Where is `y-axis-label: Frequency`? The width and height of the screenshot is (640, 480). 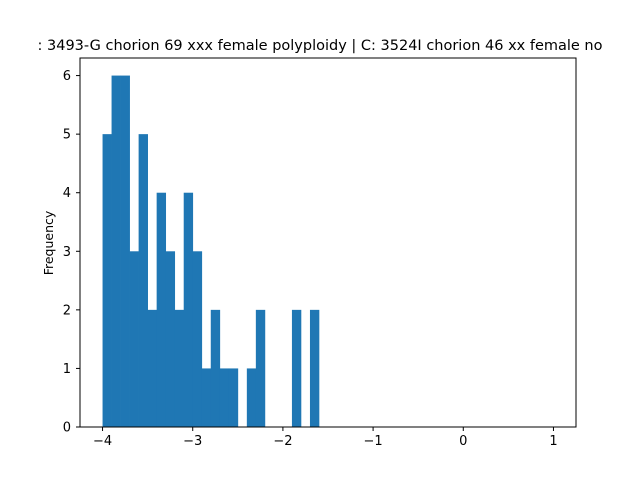
y-axis-label: Frequency is located at coordinates (48, 242).